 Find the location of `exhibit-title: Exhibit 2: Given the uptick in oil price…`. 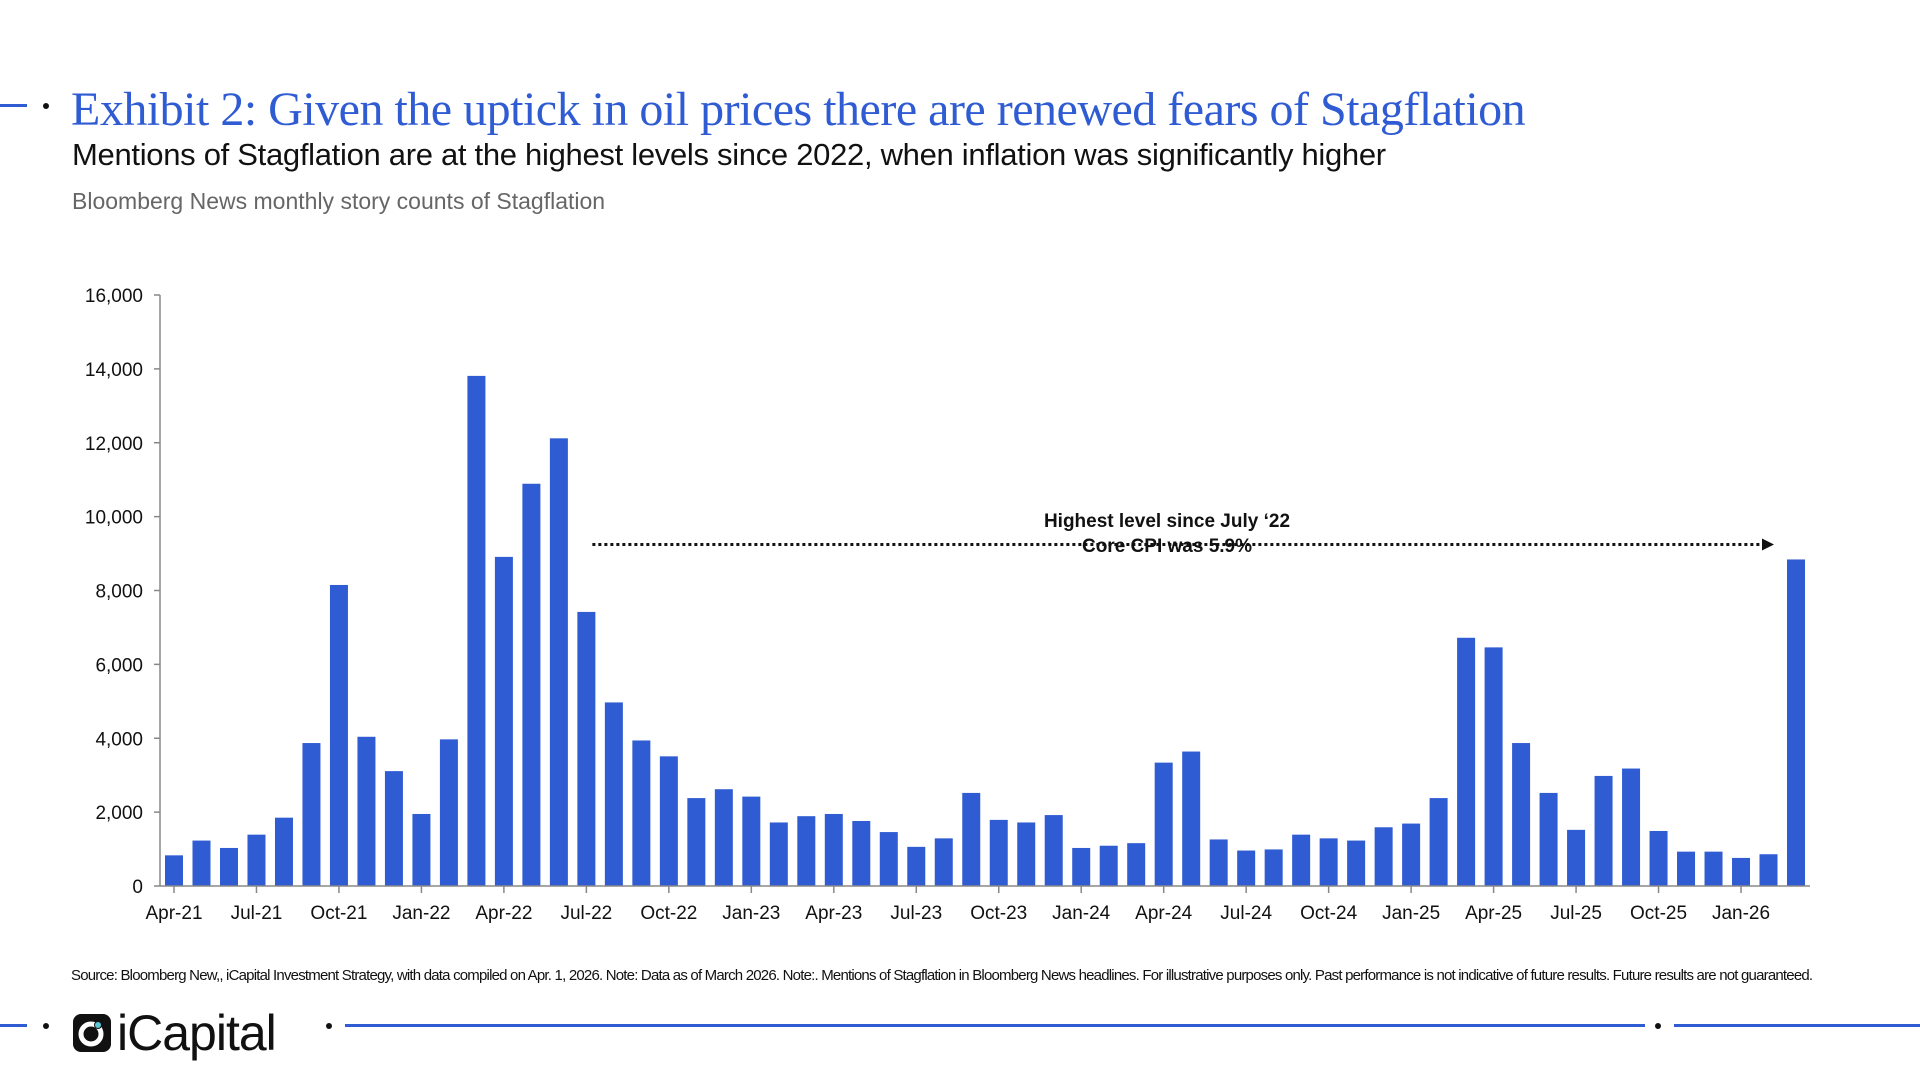

exhibit-title: Exhibit 2: Given the uptick in oil price… is located at coordinates (798, 109).